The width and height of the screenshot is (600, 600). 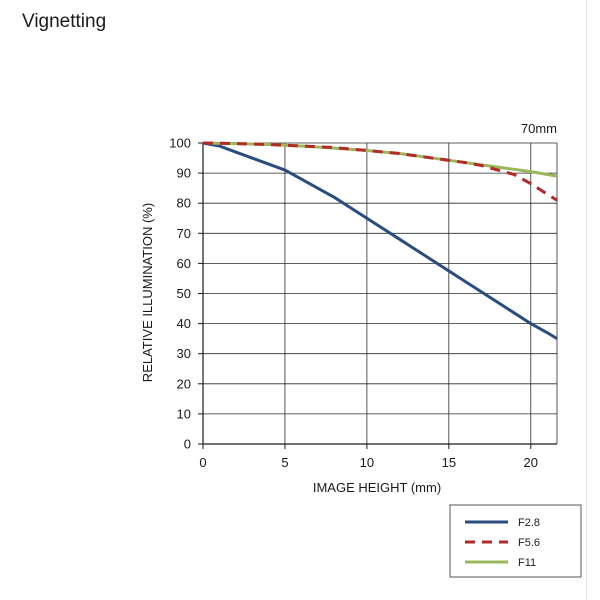 I want to click on y-tick-label: 80, so click(x=184, y=203).